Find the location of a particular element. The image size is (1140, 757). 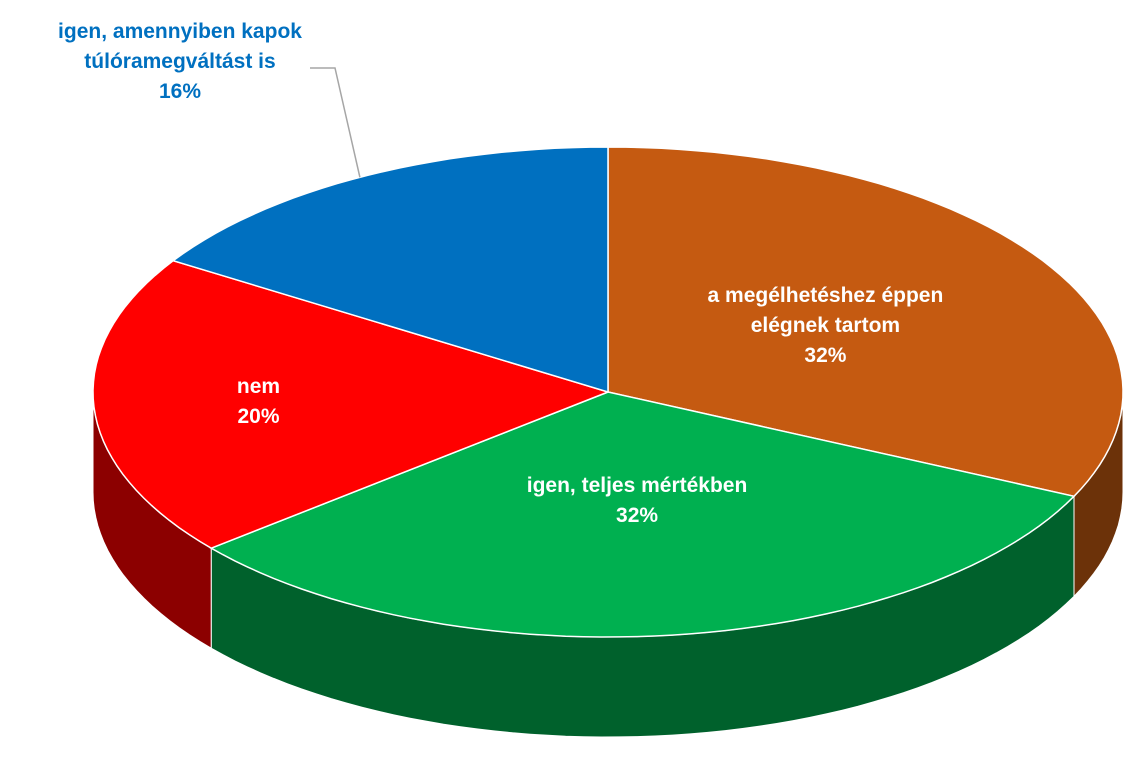

slice is located at coordinates (390, 270).